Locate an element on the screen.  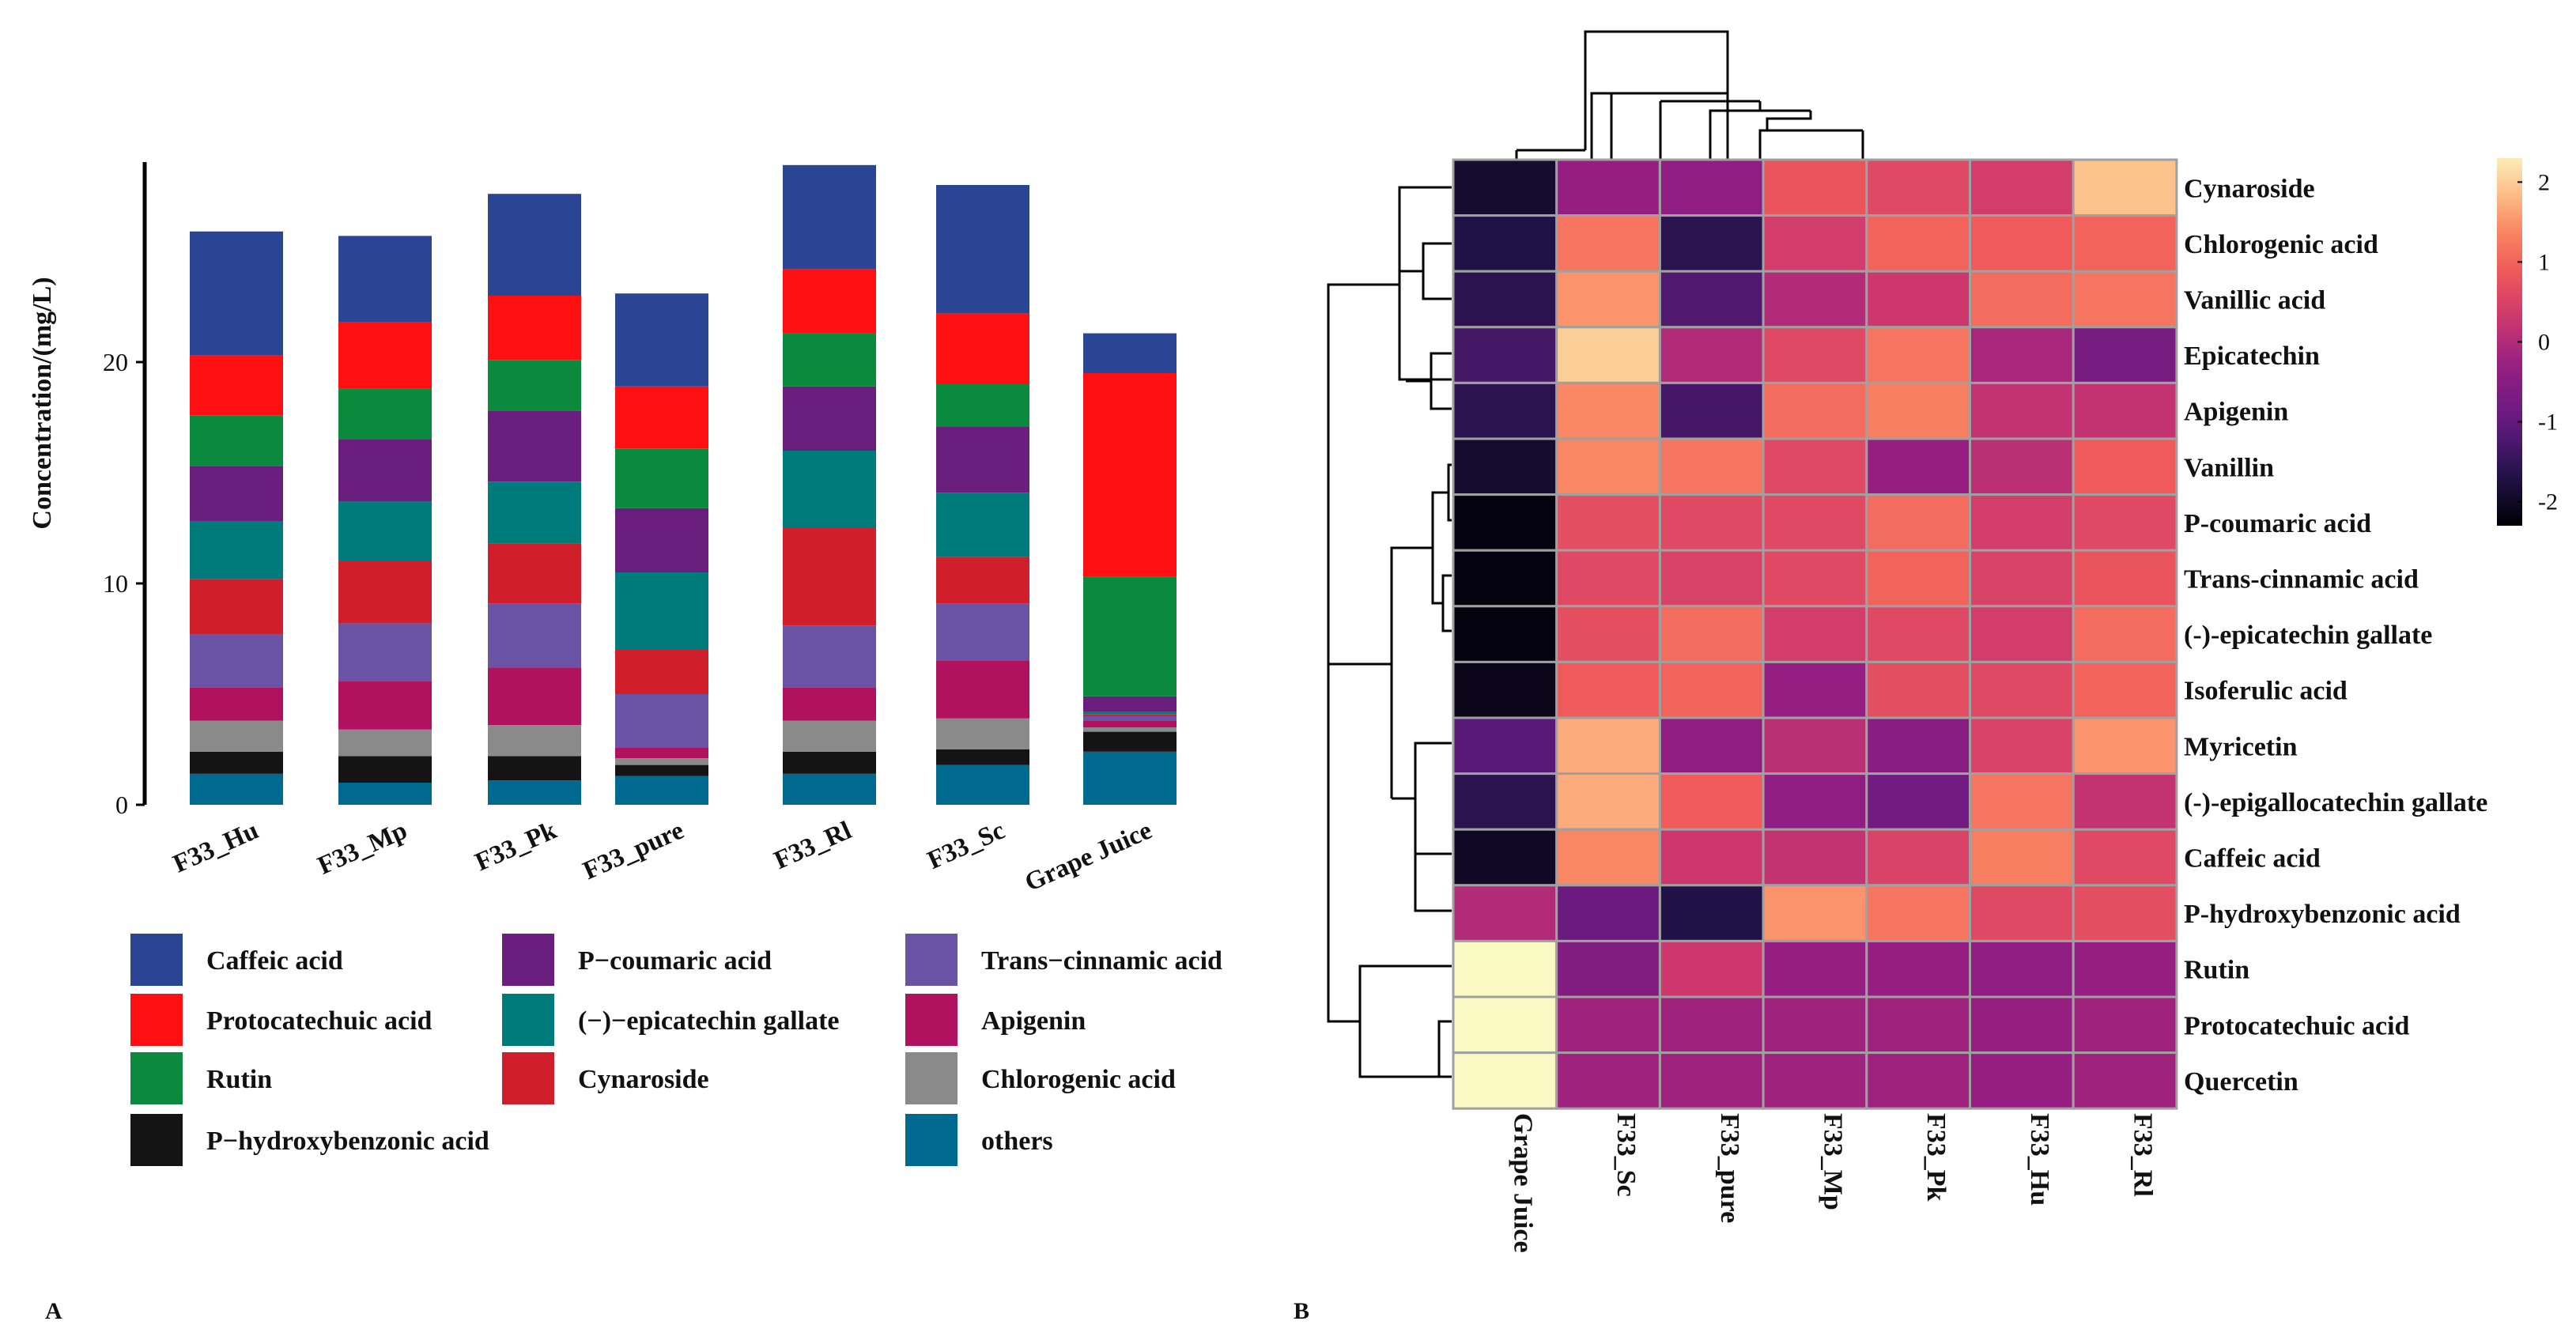
heatmap-cell-protocatechuic-acid-f33-sc is located at coordinates (1608, 1025).